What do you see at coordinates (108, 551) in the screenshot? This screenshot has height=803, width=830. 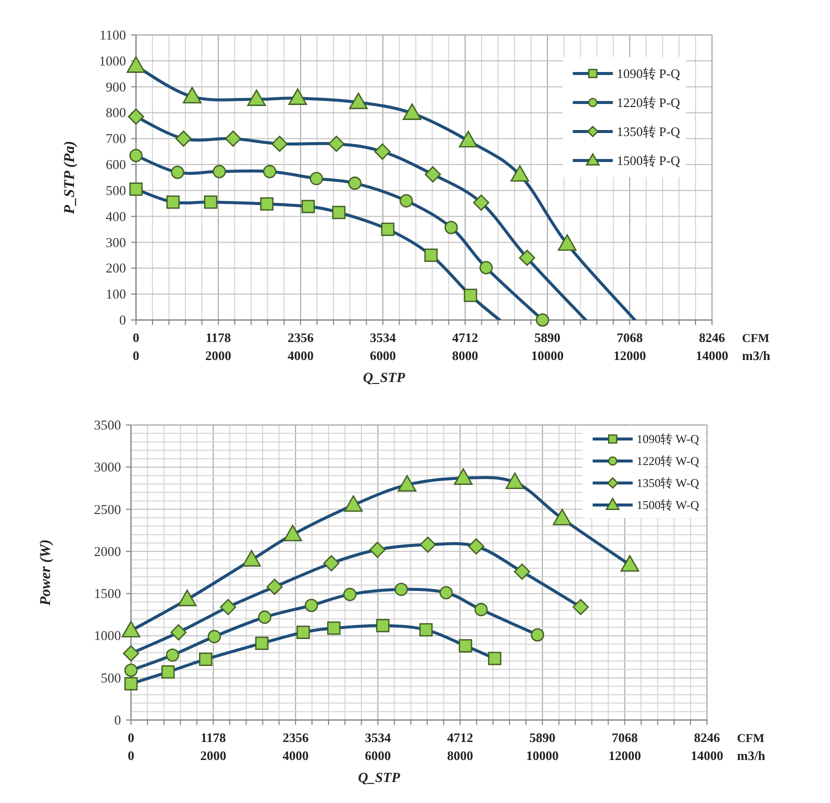 I see `y-tick-label: 2000` at bounding box center [108, 551].